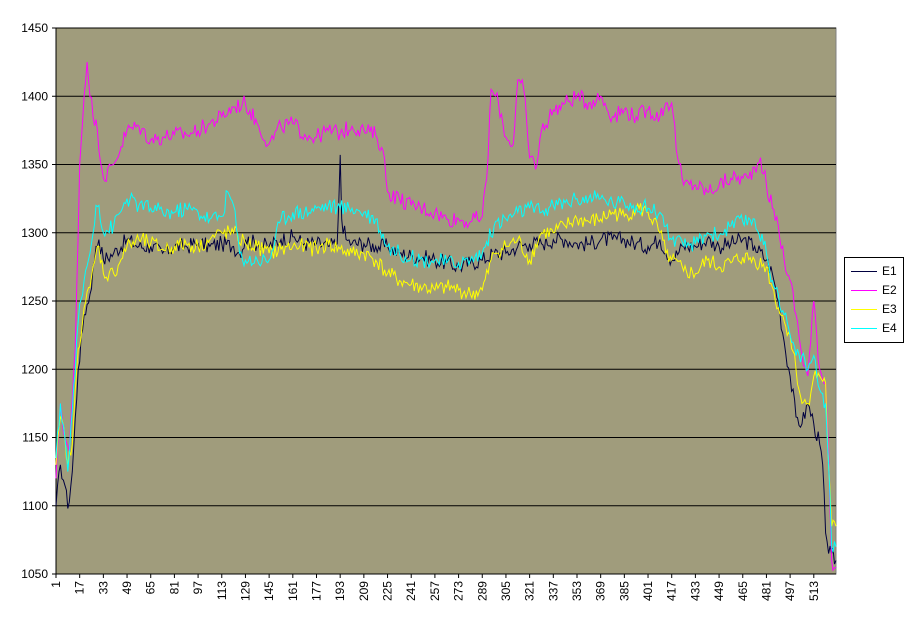  I want to click on x-tick-label: 369, so click(601, 591).